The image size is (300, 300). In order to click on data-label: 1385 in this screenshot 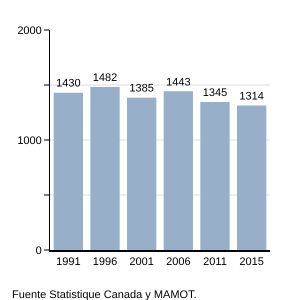, I will do `click(141, 88)`.